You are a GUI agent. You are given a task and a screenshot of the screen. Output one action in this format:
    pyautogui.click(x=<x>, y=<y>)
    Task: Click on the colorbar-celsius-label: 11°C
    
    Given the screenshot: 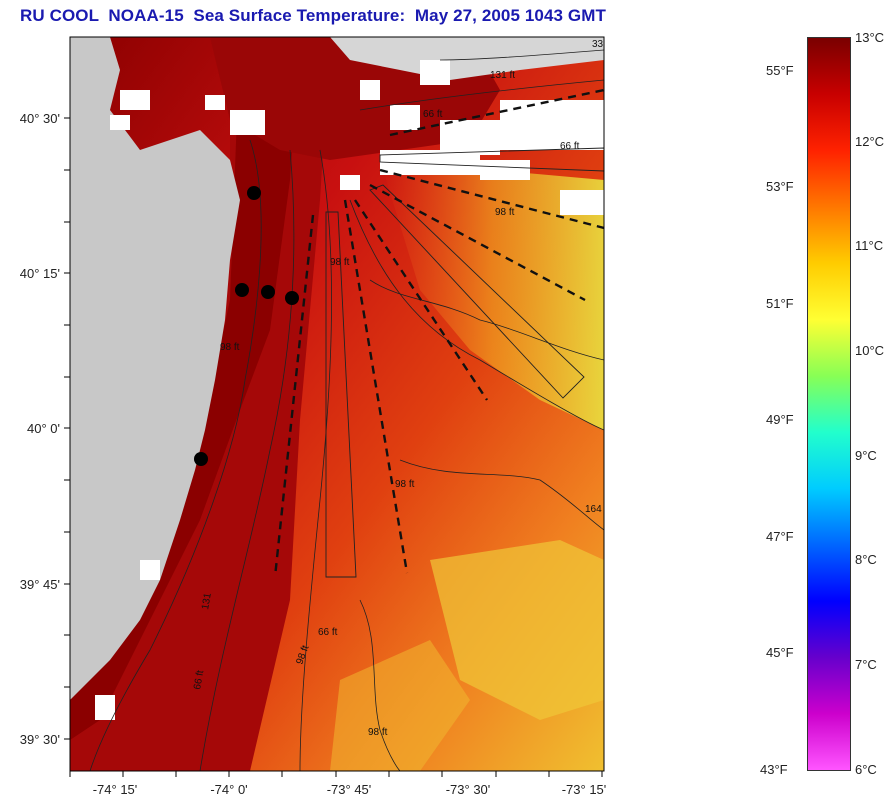 What is the action you would take?
    pyautogui.click(x=869, y=245)
    